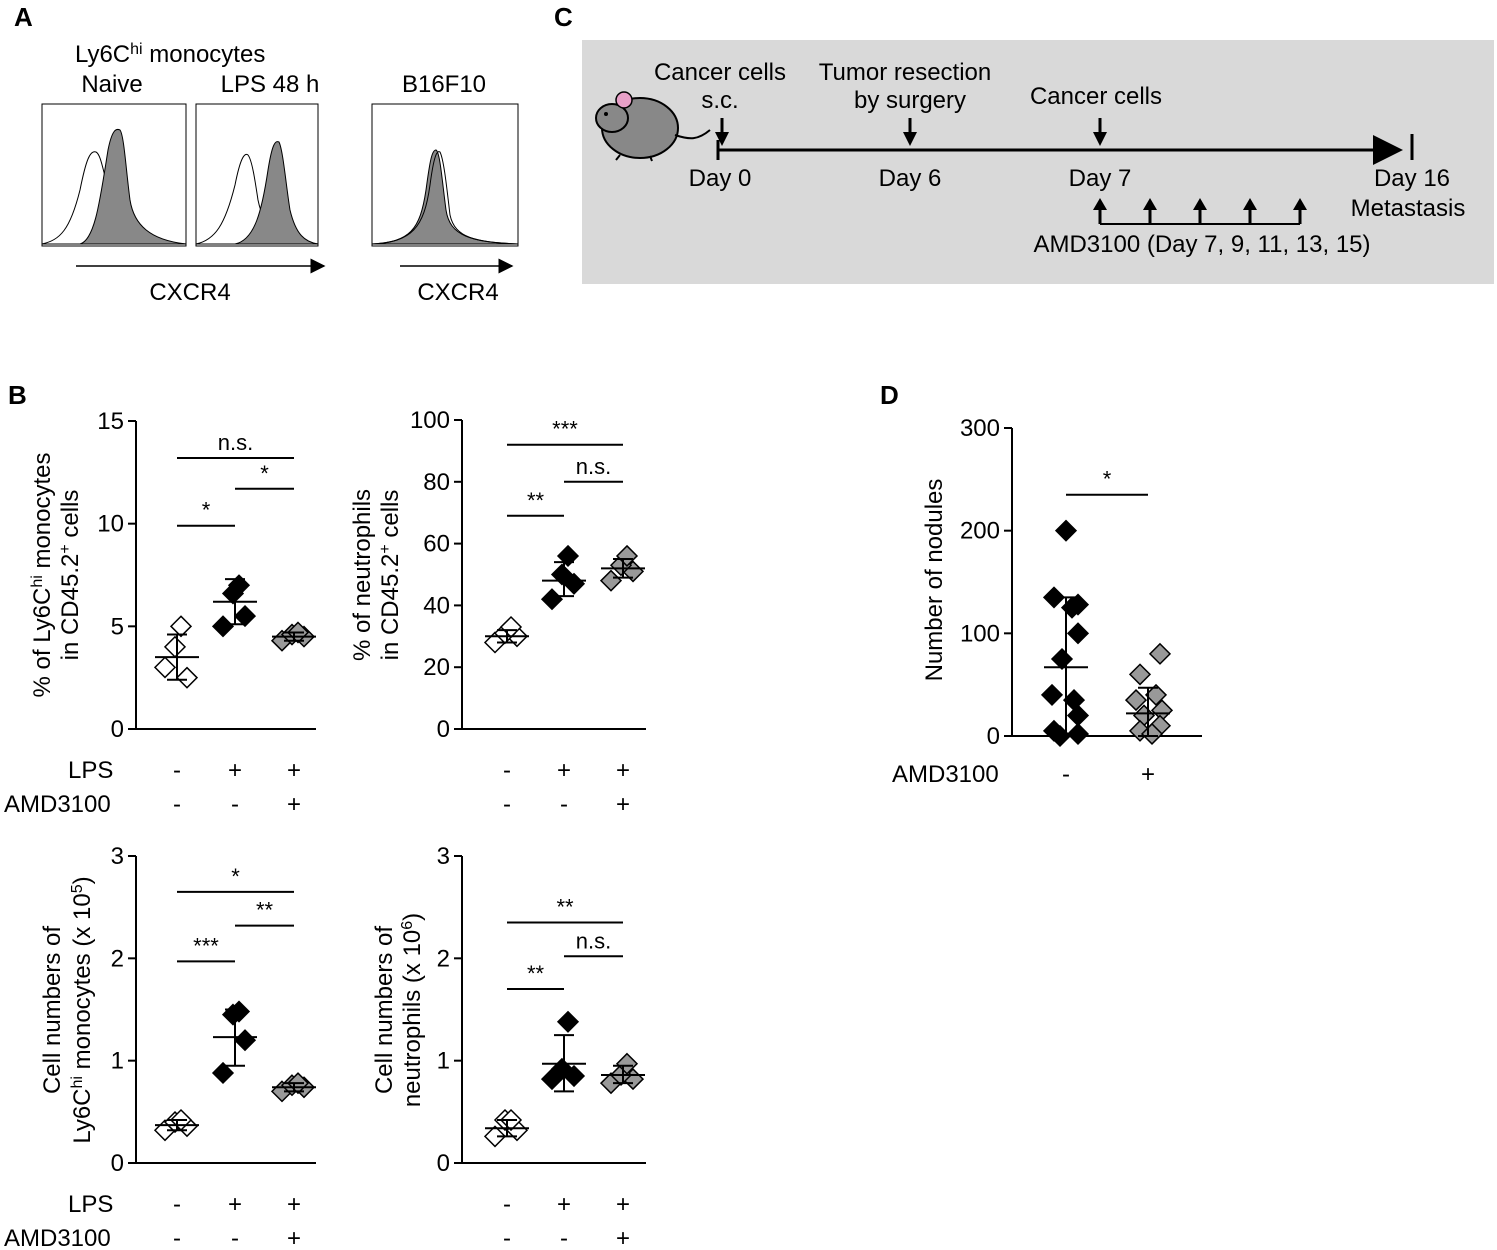 Image resolution: width=1497 pixels, height=1250 pixels. What do you see at coordinates (317, 1220) in the screenshot?
I see `conditions-B-bottom: LPS AMD3100 - + + - - + - + + - - +` at bounding box center [317, 1220].